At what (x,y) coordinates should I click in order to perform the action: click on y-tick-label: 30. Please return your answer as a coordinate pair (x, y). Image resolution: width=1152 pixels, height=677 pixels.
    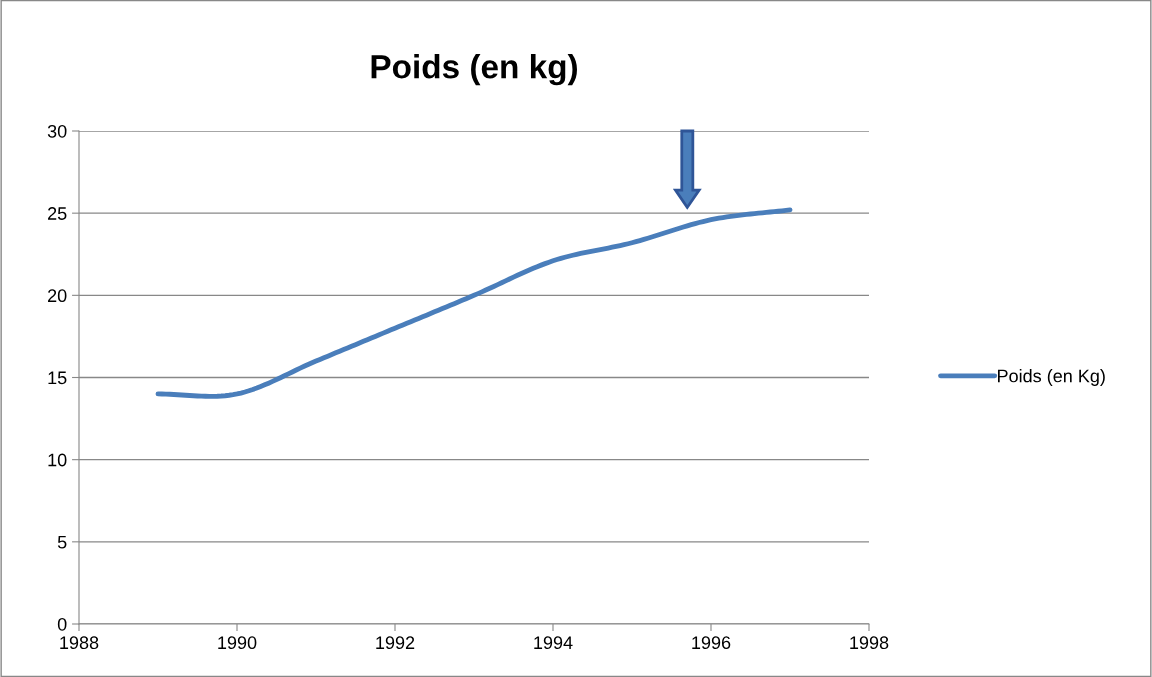
    Looking at the image, I should click on (57, 131).